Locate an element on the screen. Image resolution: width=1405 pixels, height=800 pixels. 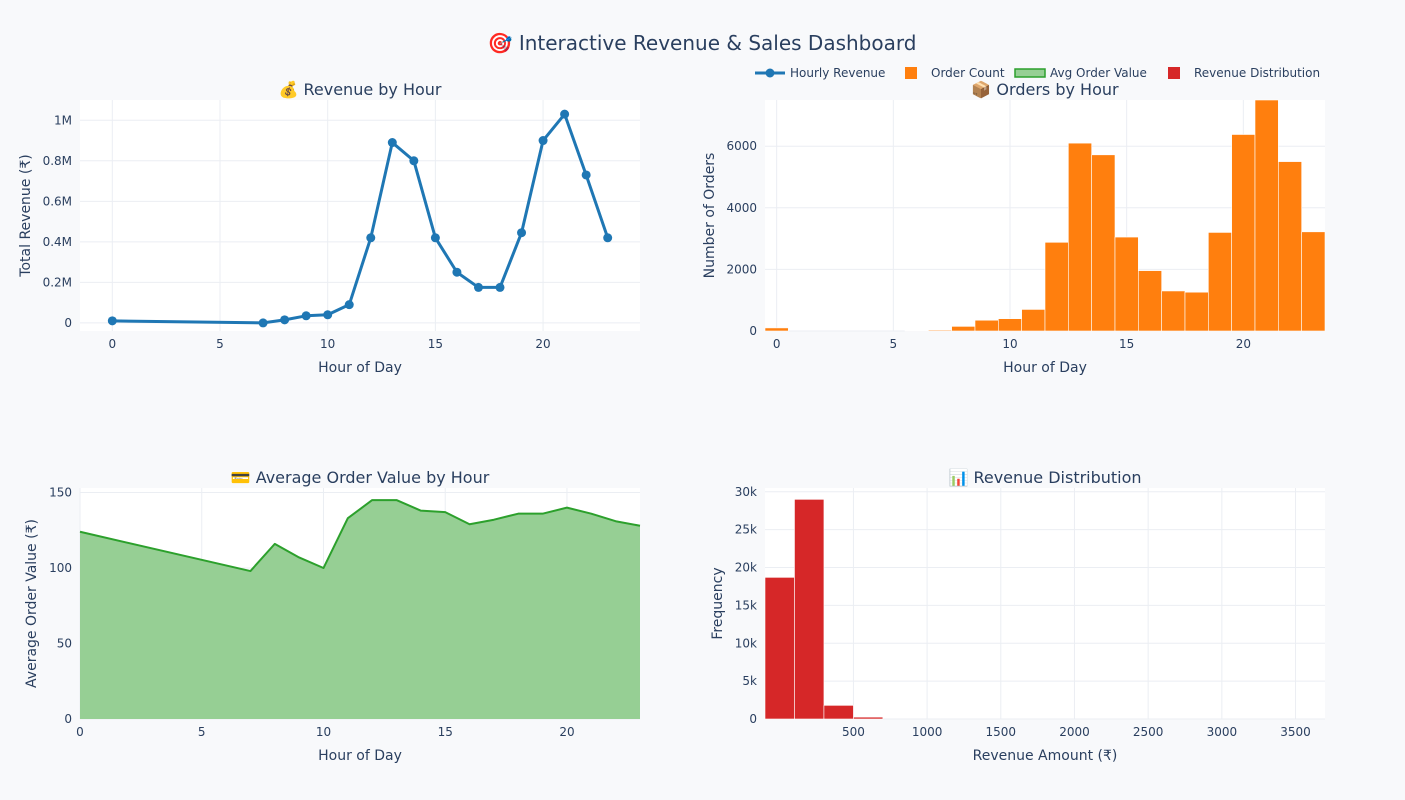
legend-item: Revenue Distribution is located at coordinates (1244, 73).